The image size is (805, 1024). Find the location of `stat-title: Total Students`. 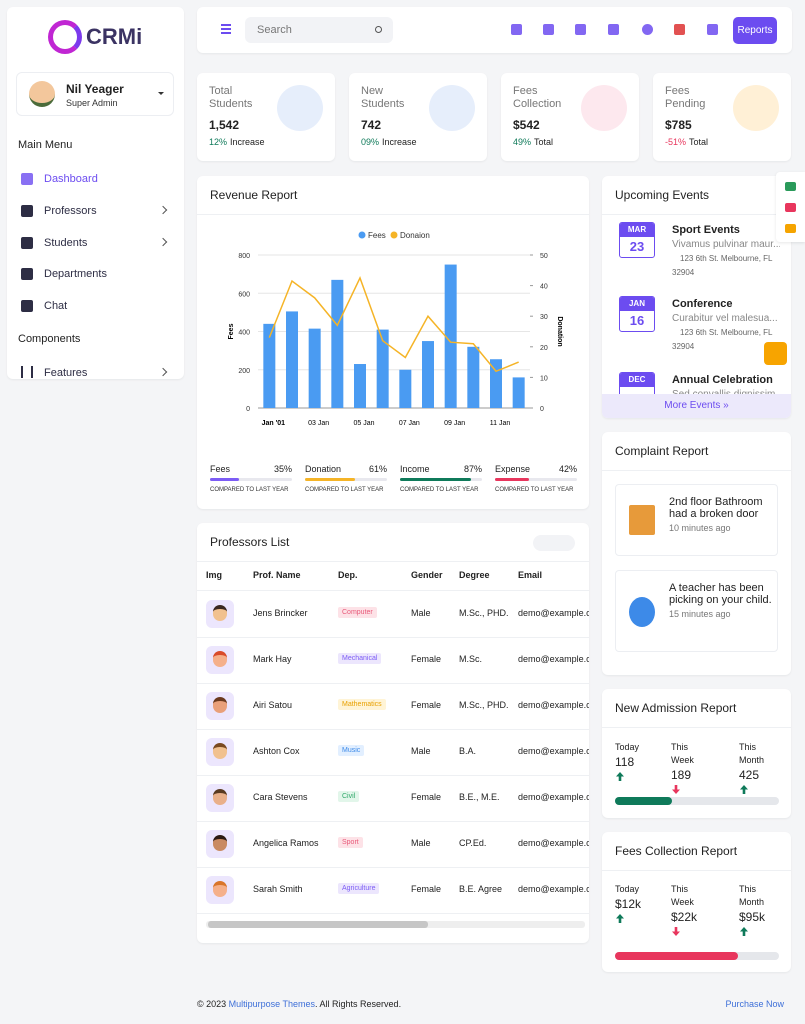

stat-title: Total Students is located at coordinates (231, 97).